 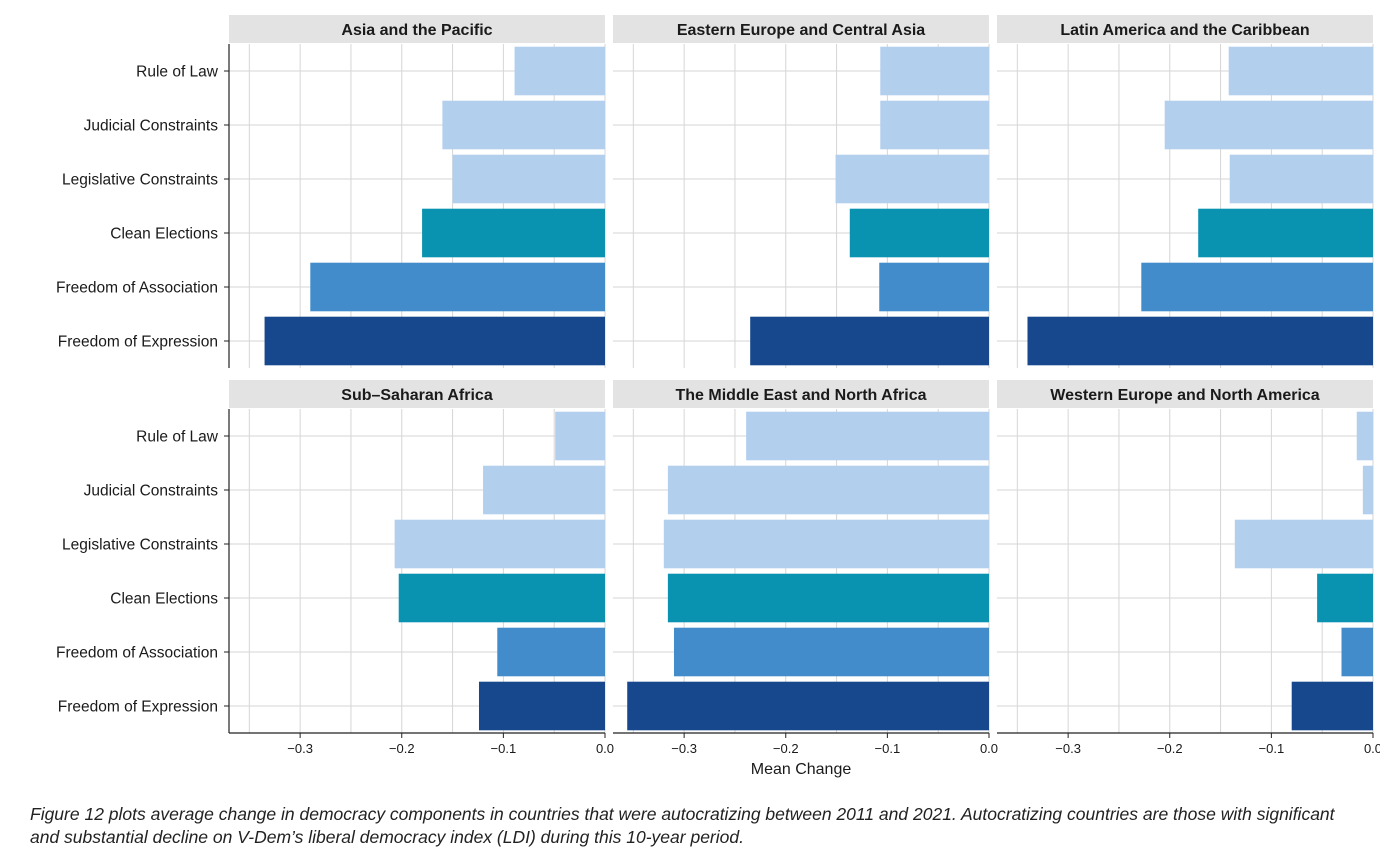 I want to click on facet-title: Asia and the Pacific, so click(x=416, y=30).